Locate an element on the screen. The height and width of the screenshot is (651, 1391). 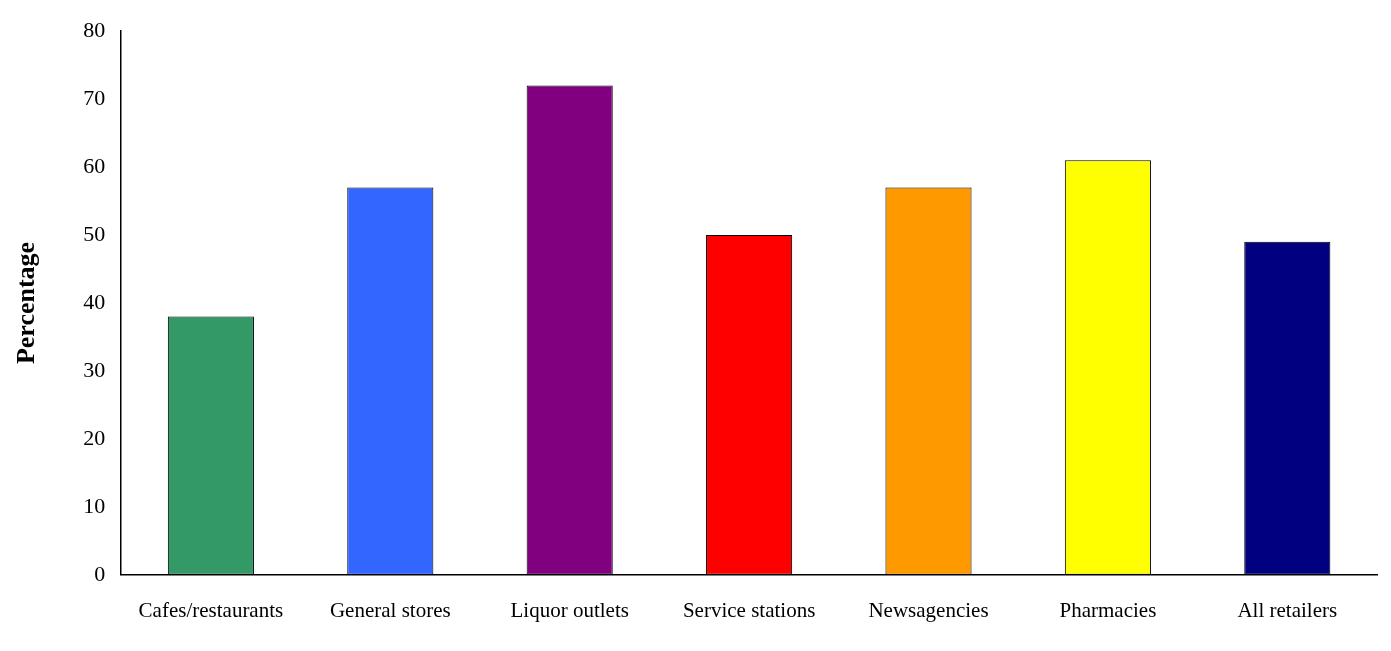
y-tick-label: 40 is located at coordinates (94, 301).